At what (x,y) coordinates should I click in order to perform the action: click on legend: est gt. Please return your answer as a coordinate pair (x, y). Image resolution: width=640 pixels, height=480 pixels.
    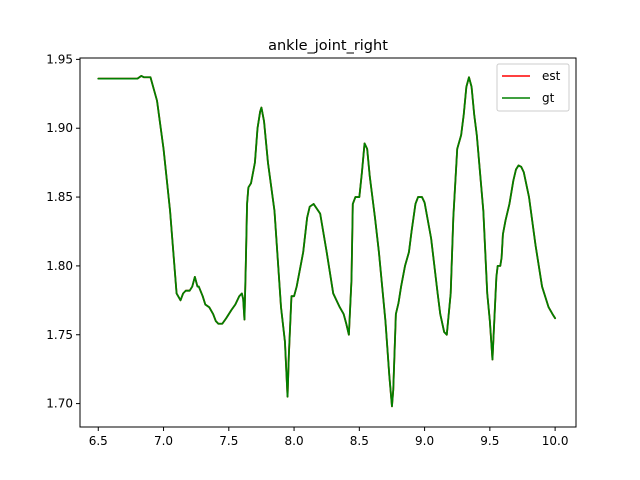
    Looking at the image, I should click on (533, 87).